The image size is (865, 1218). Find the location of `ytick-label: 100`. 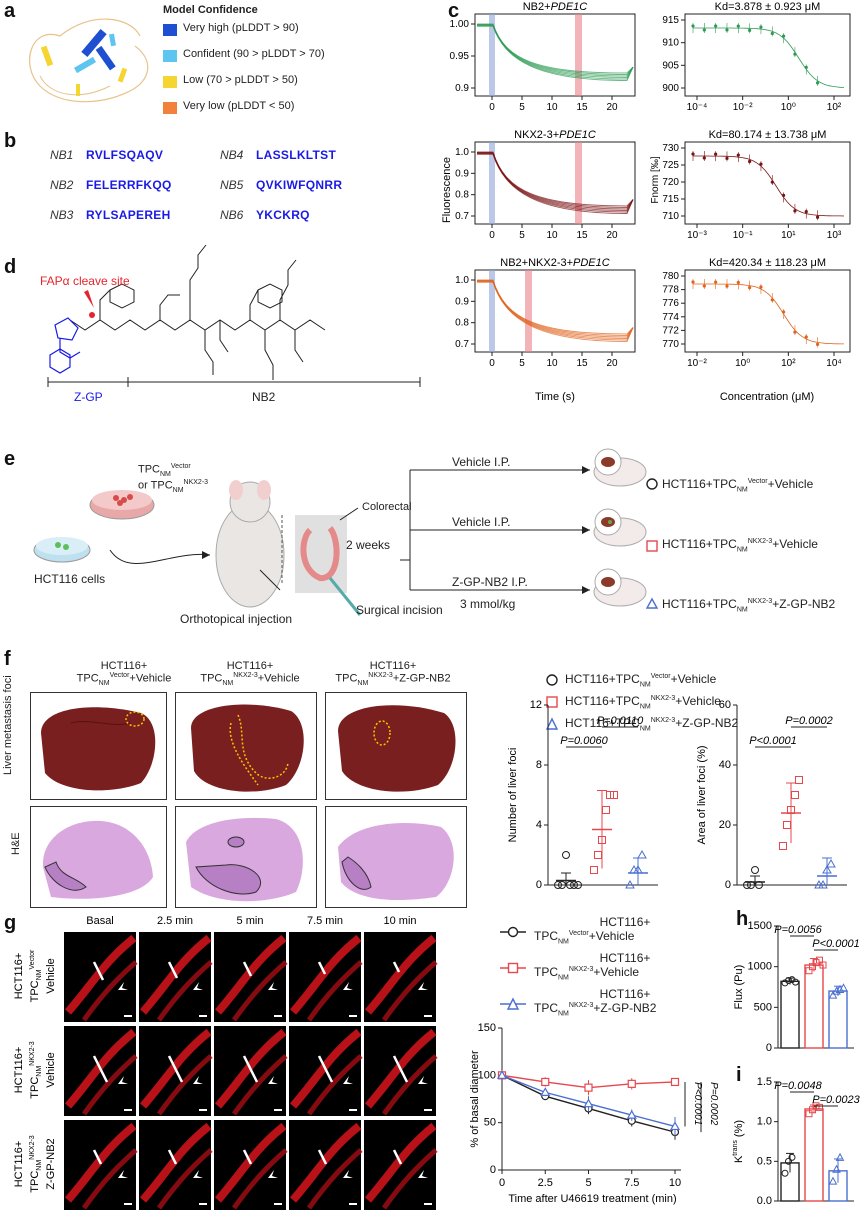

ytick-label: 100 is located at coordinates (487, 1075).